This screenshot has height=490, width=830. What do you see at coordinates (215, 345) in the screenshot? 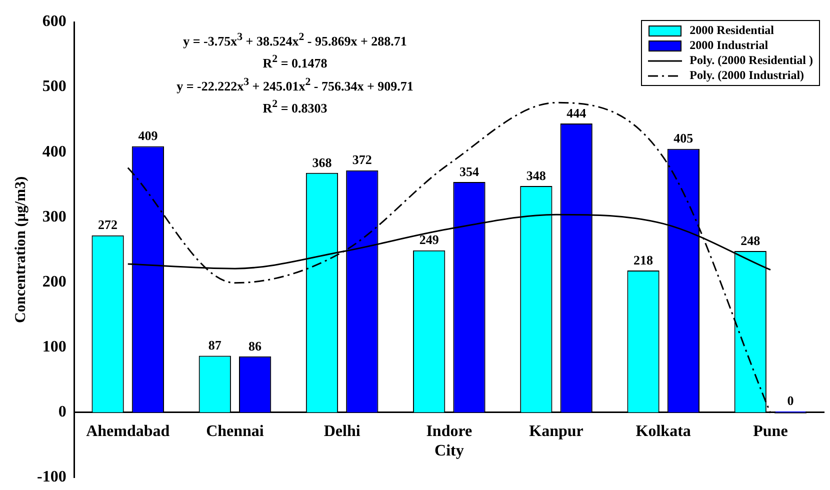
I see `data-label: 87` at bounding box center [215, 345].